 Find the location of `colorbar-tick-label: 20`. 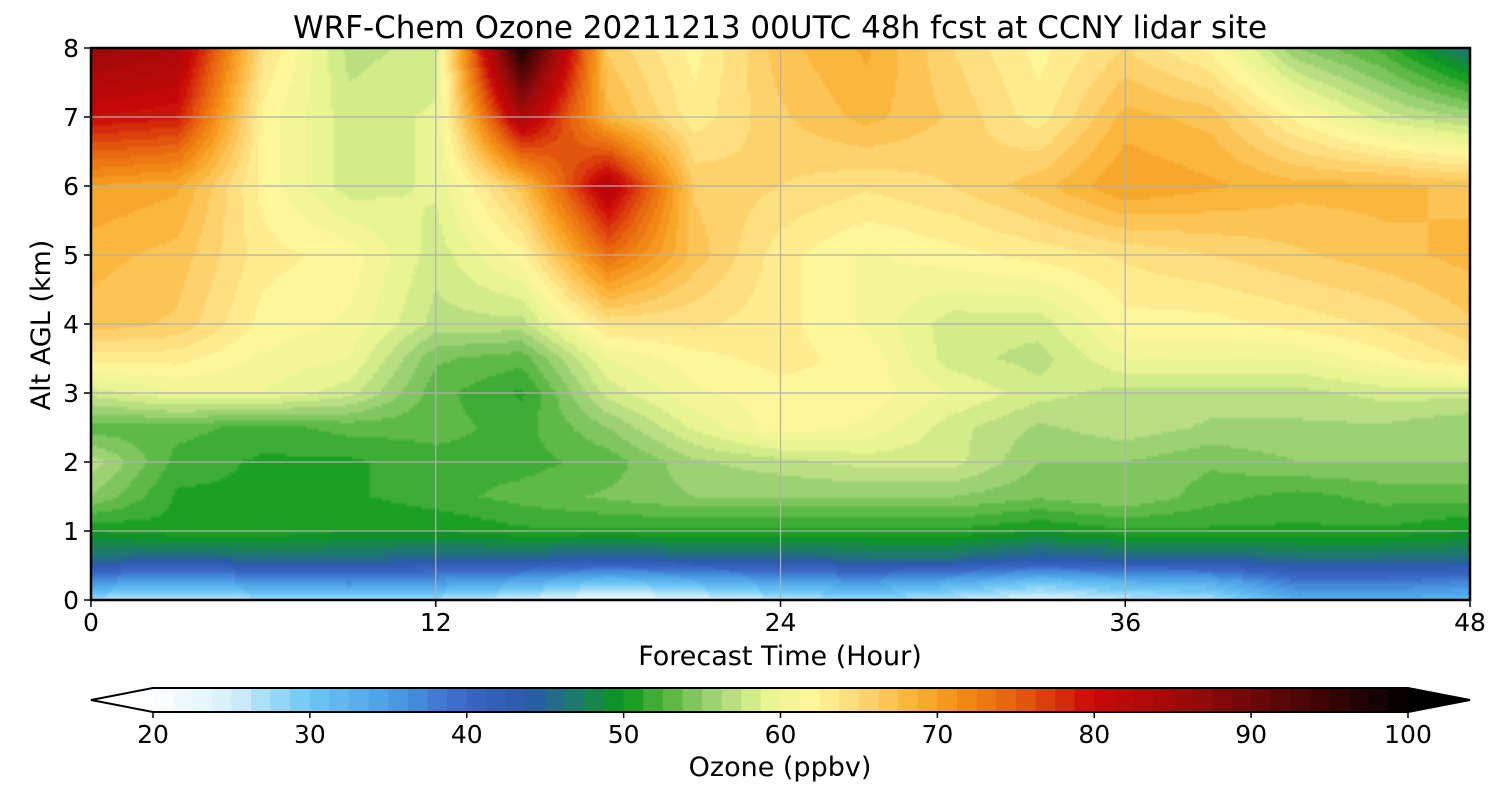

colorbar-tick-label: 20 is located at coordinates (153, 734).